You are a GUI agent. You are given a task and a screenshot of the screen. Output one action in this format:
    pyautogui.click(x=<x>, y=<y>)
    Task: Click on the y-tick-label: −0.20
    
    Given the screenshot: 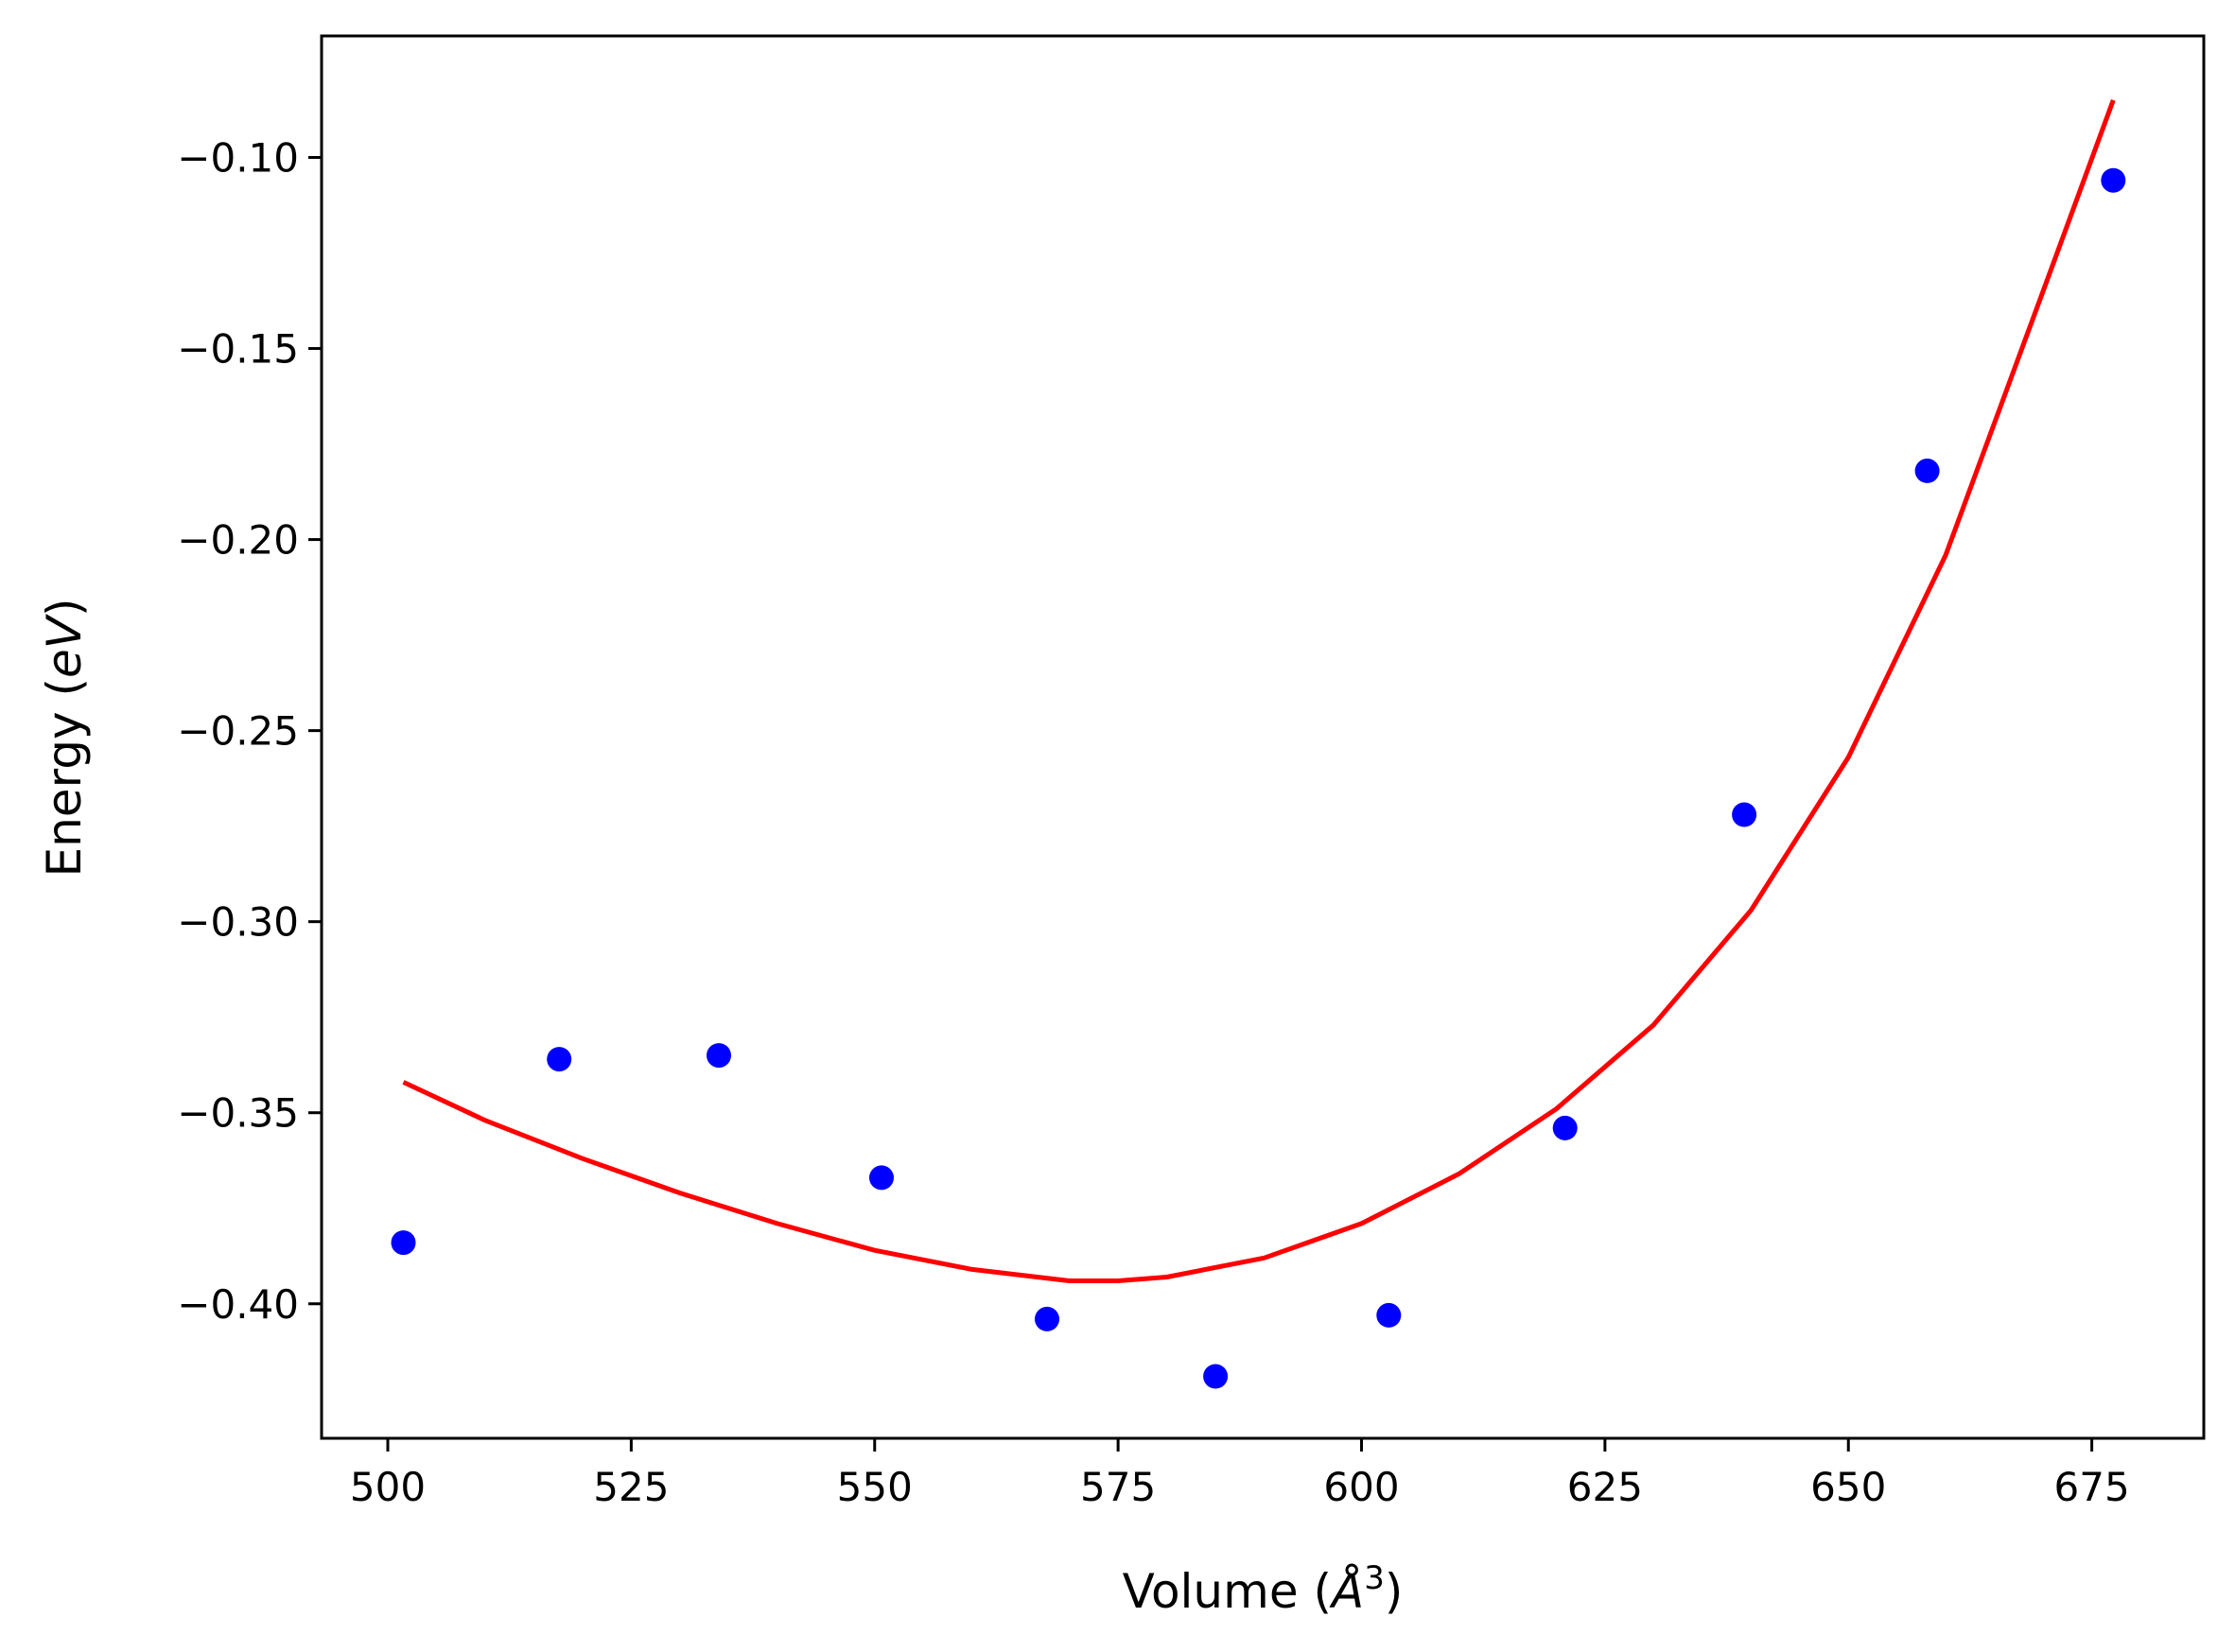 What is the action you would take?
    pyautogui.click(x=238, y=540)
    